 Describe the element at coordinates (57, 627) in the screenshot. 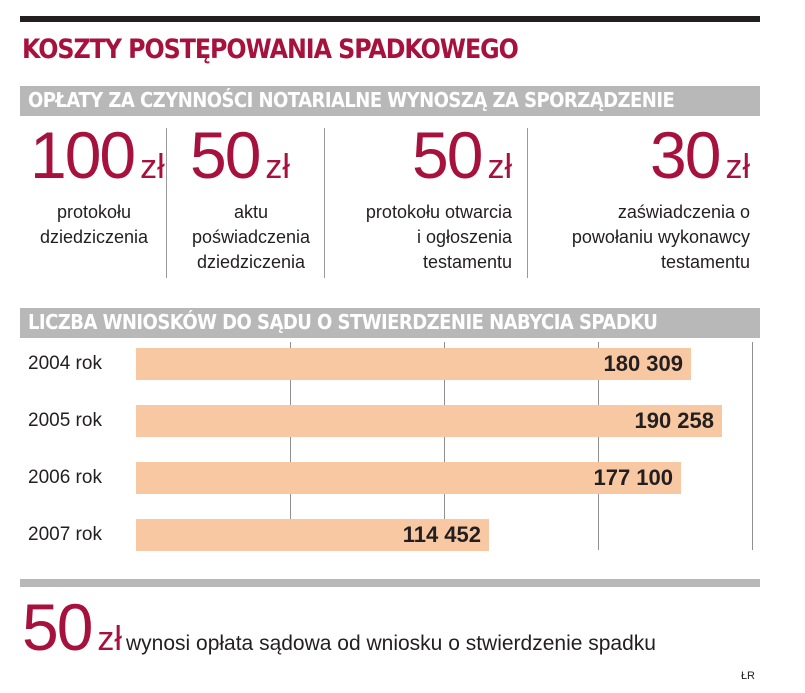

I see `court-fee-value: 50` at that location.